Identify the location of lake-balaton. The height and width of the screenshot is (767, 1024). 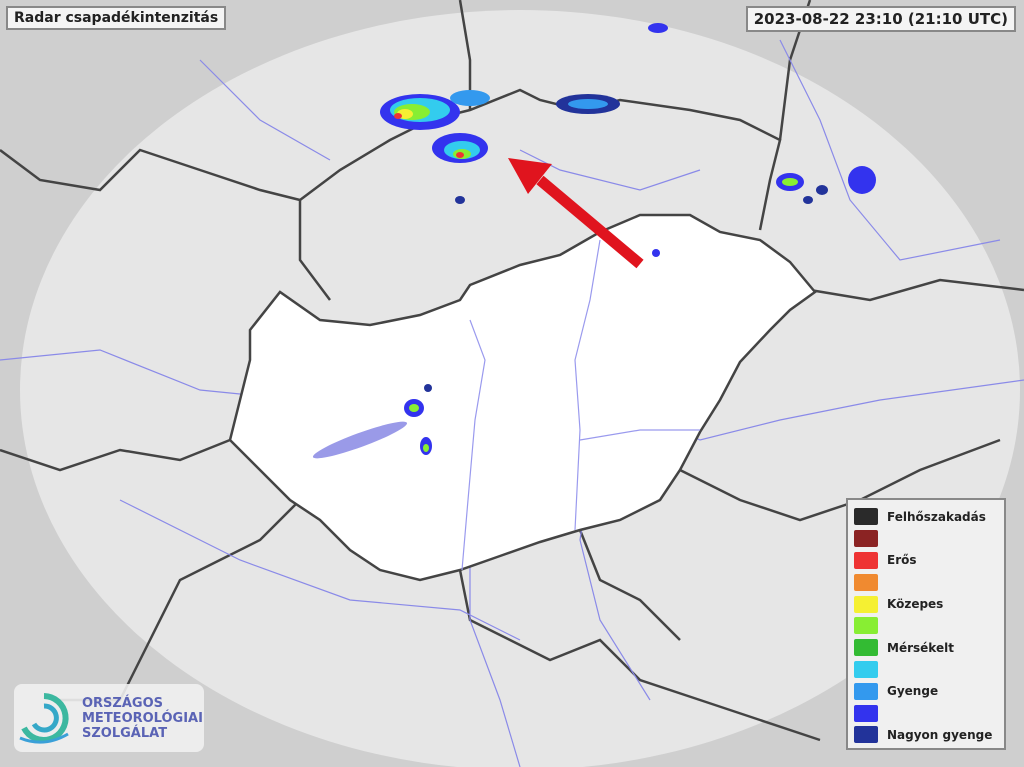
(360, 440).